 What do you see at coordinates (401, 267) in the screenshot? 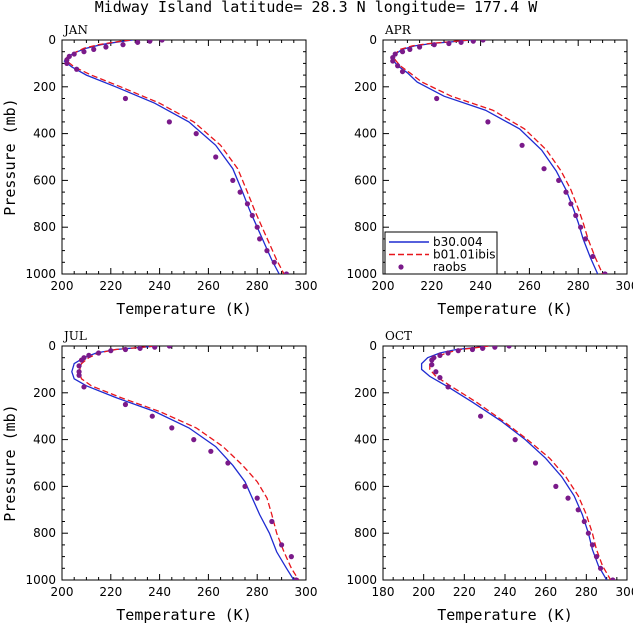
I see `legend-marker-raobs` at bounding box center [401, 267].